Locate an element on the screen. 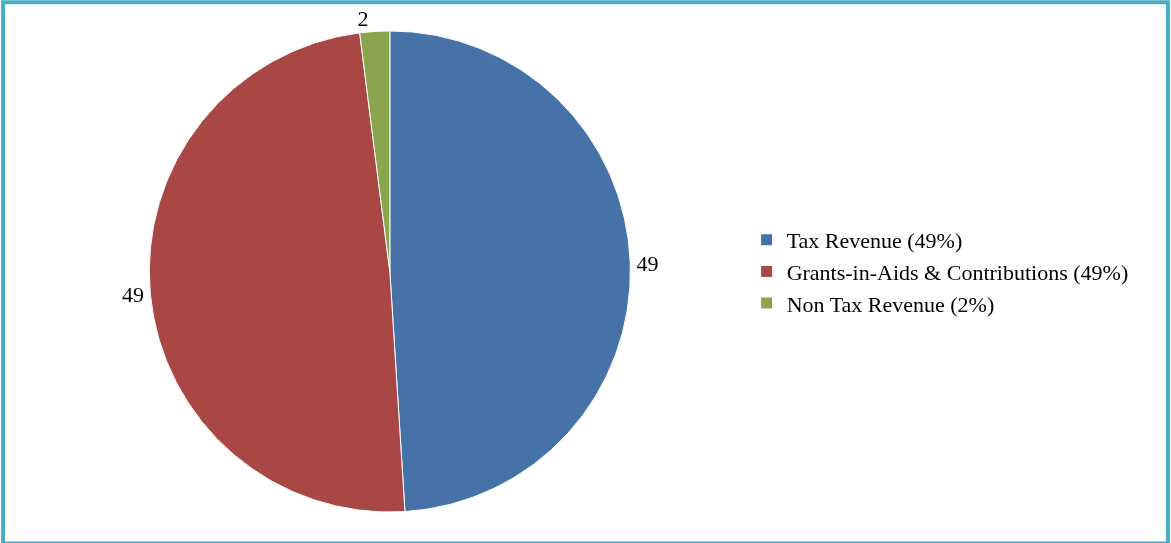 The height and width of the screenshot is (543, 1171). legend-label: Non Tax Revenue (2%) is located at coordinates (890, 304).